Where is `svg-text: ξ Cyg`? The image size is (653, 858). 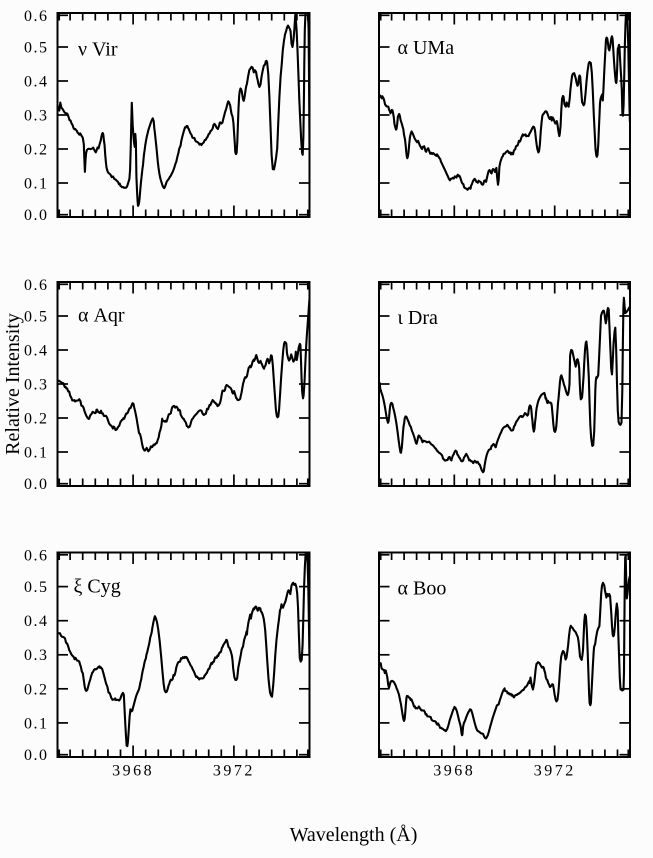
svg-text: ξ Cyg is located at coordinates (97, 587).